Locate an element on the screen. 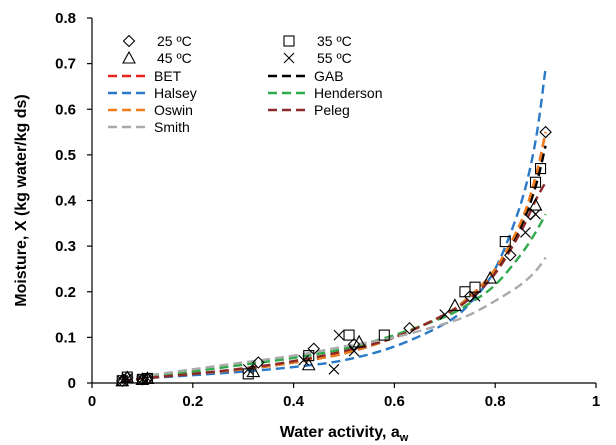  point-55-c-5-stroke-b is located at coordinates (304, 360).